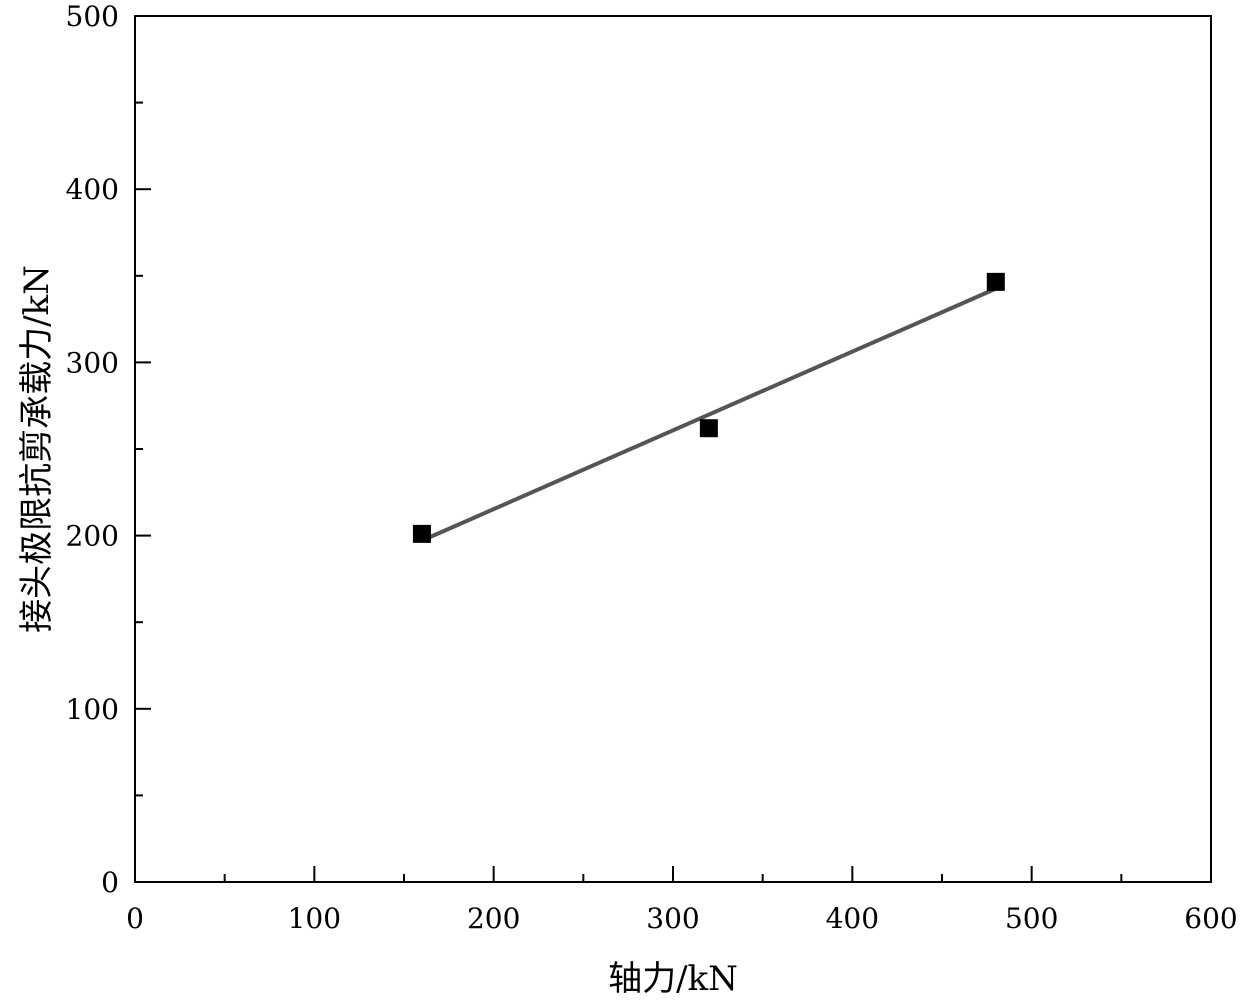  What do you see at coordinates (314, 918) in the screenshot?
I see `x-tick-label: 100` at bounding box center [314, 918].